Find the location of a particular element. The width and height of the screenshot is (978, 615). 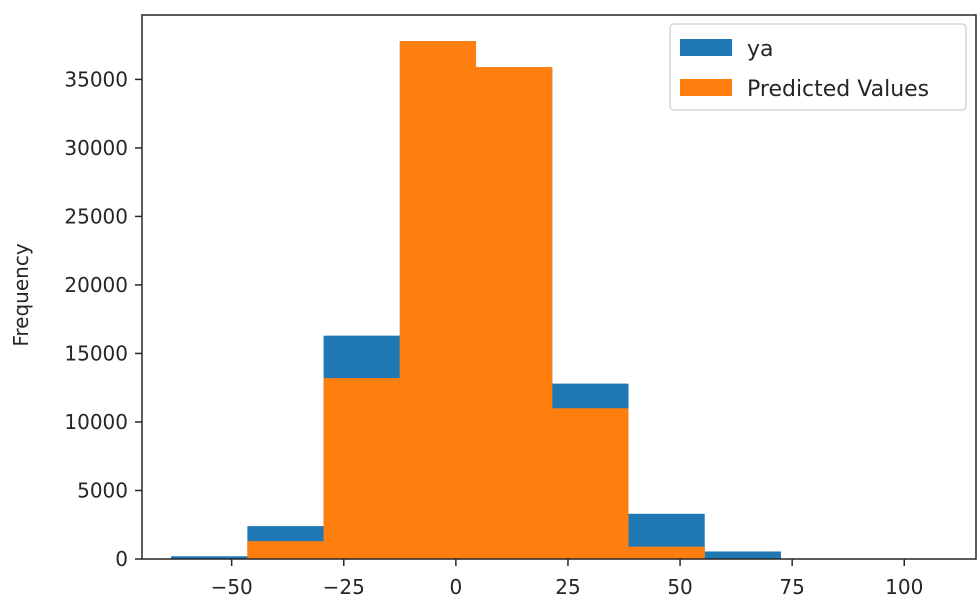

x-tick-label: 50 is located at coordinates (679, 587).